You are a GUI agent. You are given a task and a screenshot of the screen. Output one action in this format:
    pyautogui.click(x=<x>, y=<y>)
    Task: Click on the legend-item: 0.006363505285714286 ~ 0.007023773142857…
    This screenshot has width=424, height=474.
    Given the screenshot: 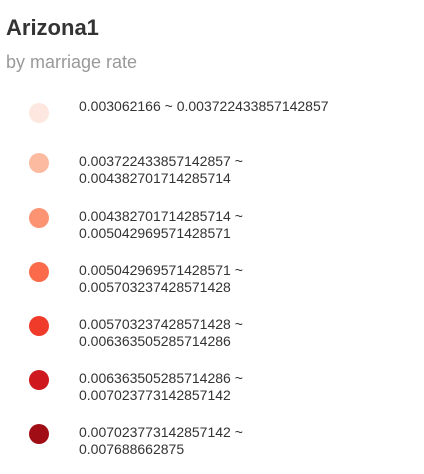 What is the action you would take?
    pyautogui.click(x=212, y=395)
    